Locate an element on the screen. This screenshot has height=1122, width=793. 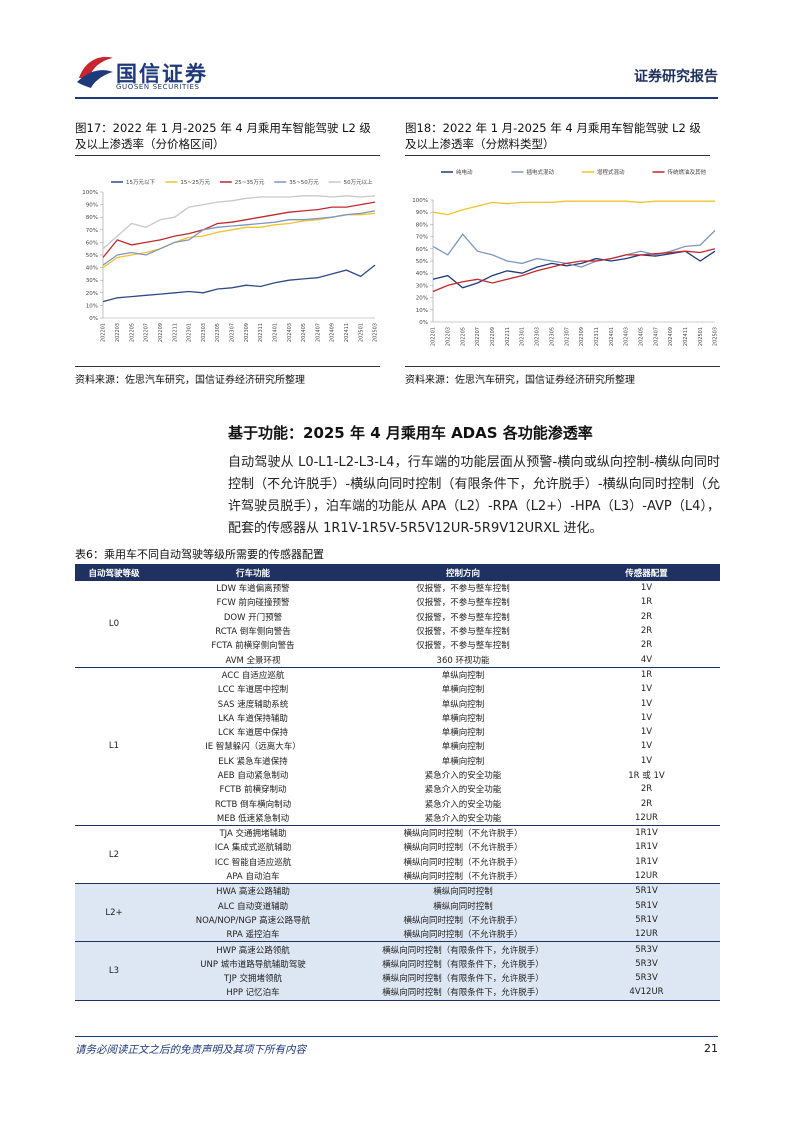
table-row: RCTB 倒车横向制动 紧急介入的安全功能 2R is located at coordinates (397, 803).